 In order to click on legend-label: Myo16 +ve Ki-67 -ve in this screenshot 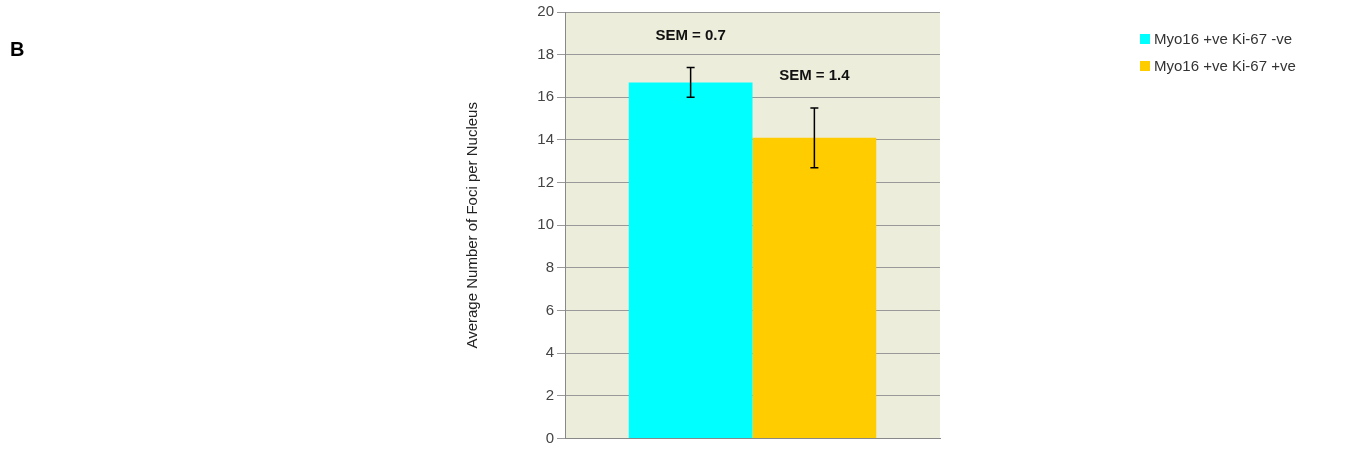, I will do `click(1223, 38)`.